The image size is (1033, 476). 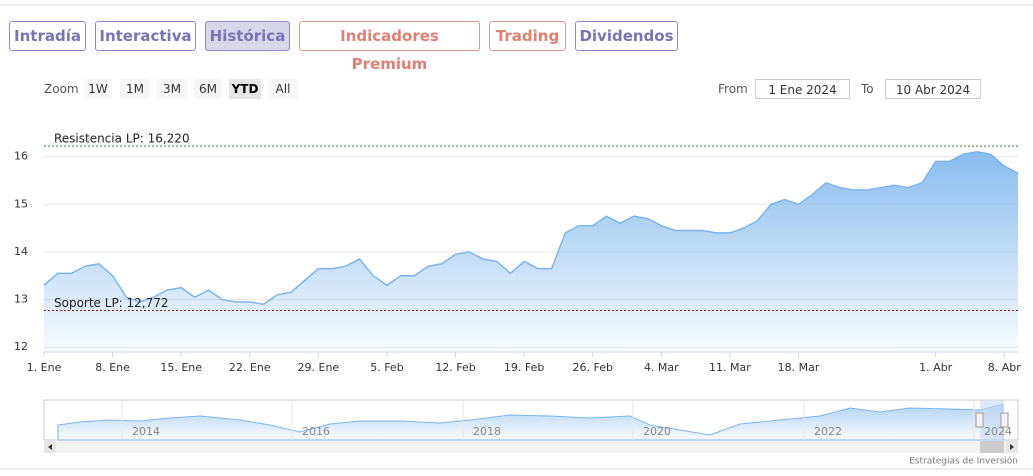 What do you see at coordinates (389, 47) in the screenshot?
I see `tab: Indicadores Premium` at bounding box center [389, 47].